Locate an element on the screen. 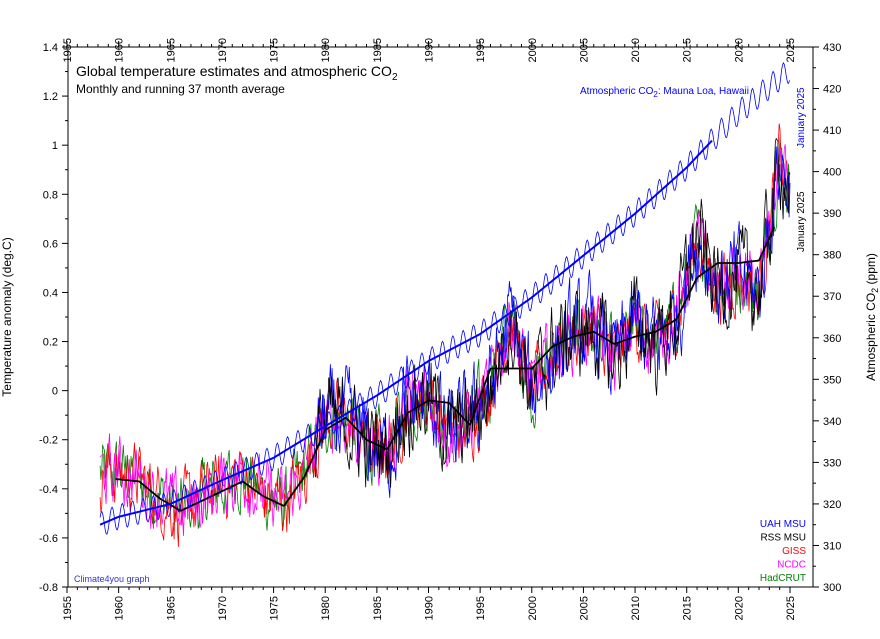  x-tick-label-top: 1990 is located at coordinates (430, 50).